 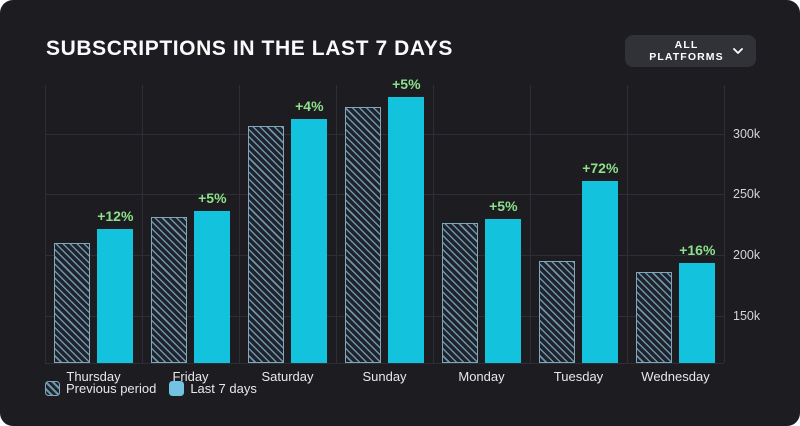 What do you see at coordinates (600, 167) in the screenshot?
I see `change-percent-label: +72%` at bounding box center [600, 167].